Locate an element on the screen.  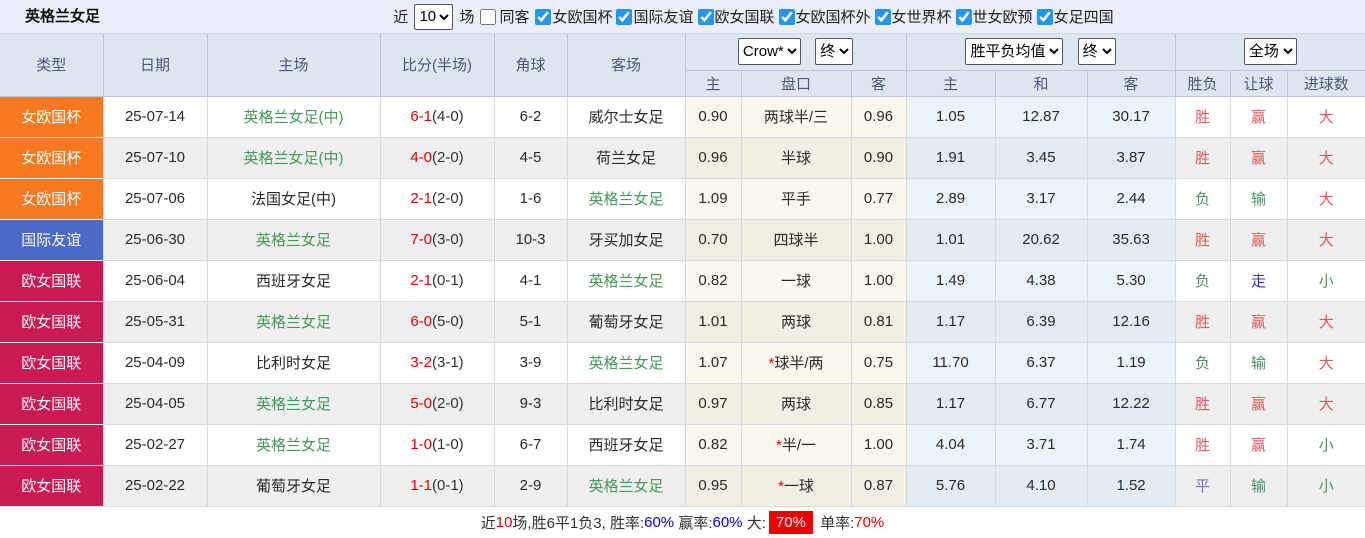
avg-draw: 6.39 is located at coordinates (1041, 321).